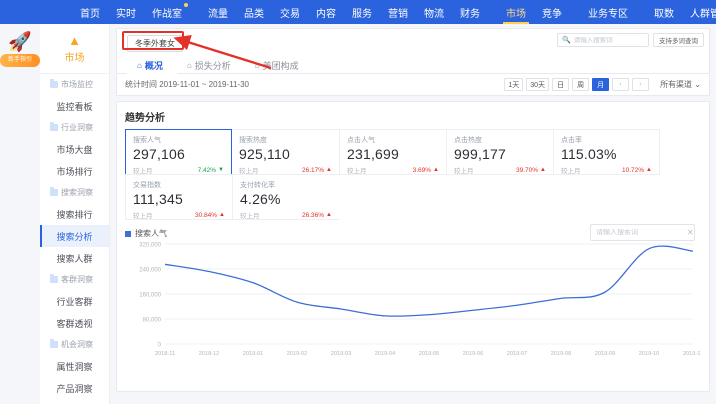  Describe the element at coordinates (90, 12) in the screenshot. I see `nav-item-0: 首页` at that location.